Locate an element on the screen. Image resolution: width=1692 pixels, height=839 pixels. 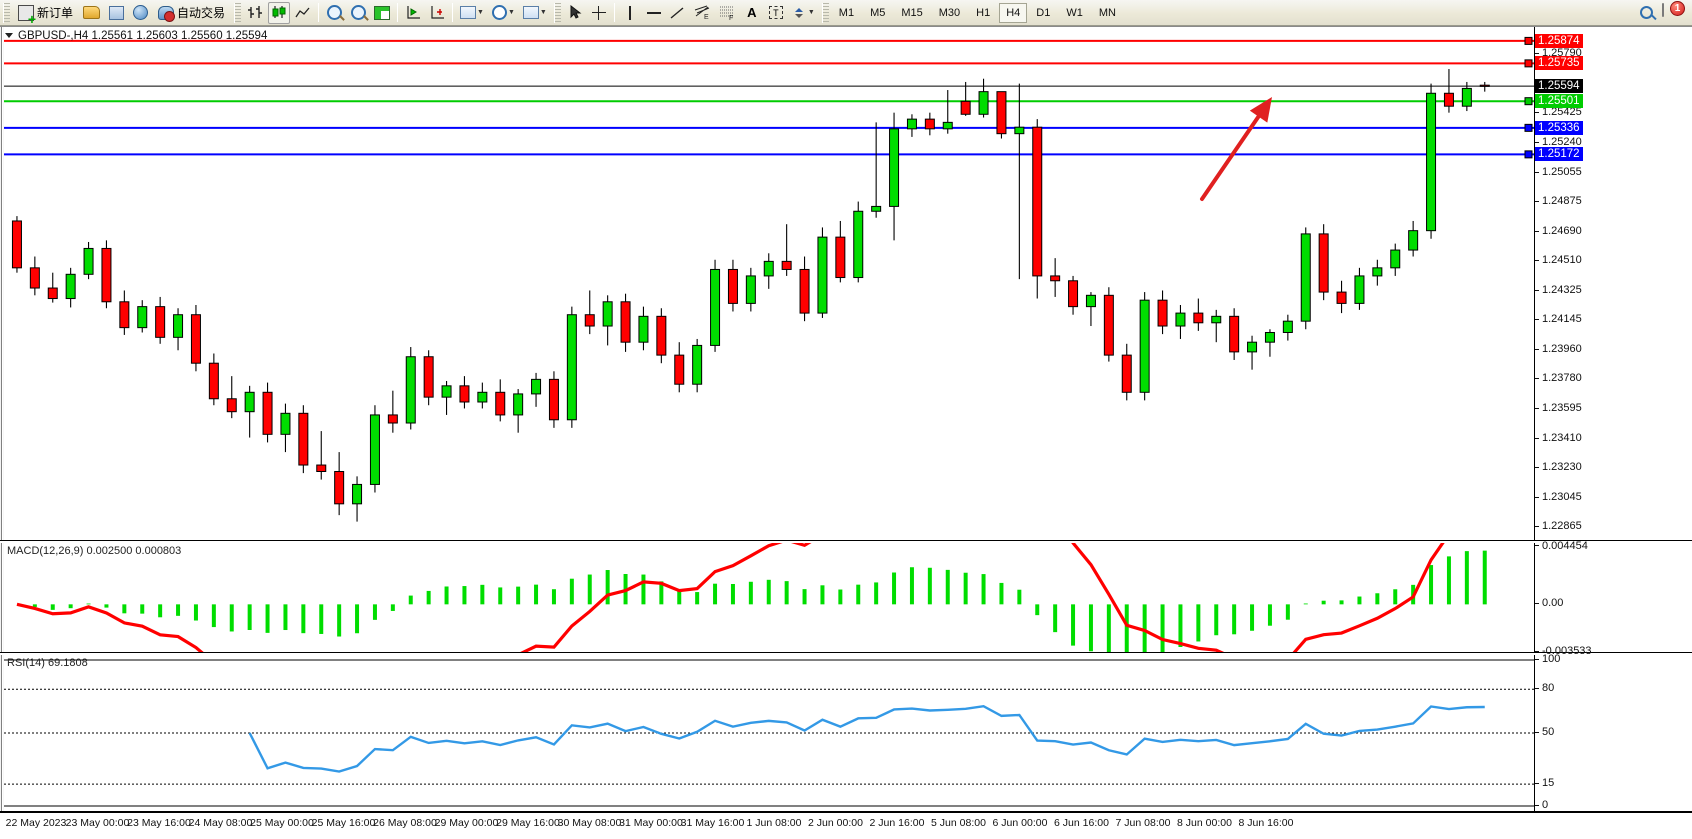
time-axis-label: 2 Jun 00:00 is located at coordinates (835, 823).